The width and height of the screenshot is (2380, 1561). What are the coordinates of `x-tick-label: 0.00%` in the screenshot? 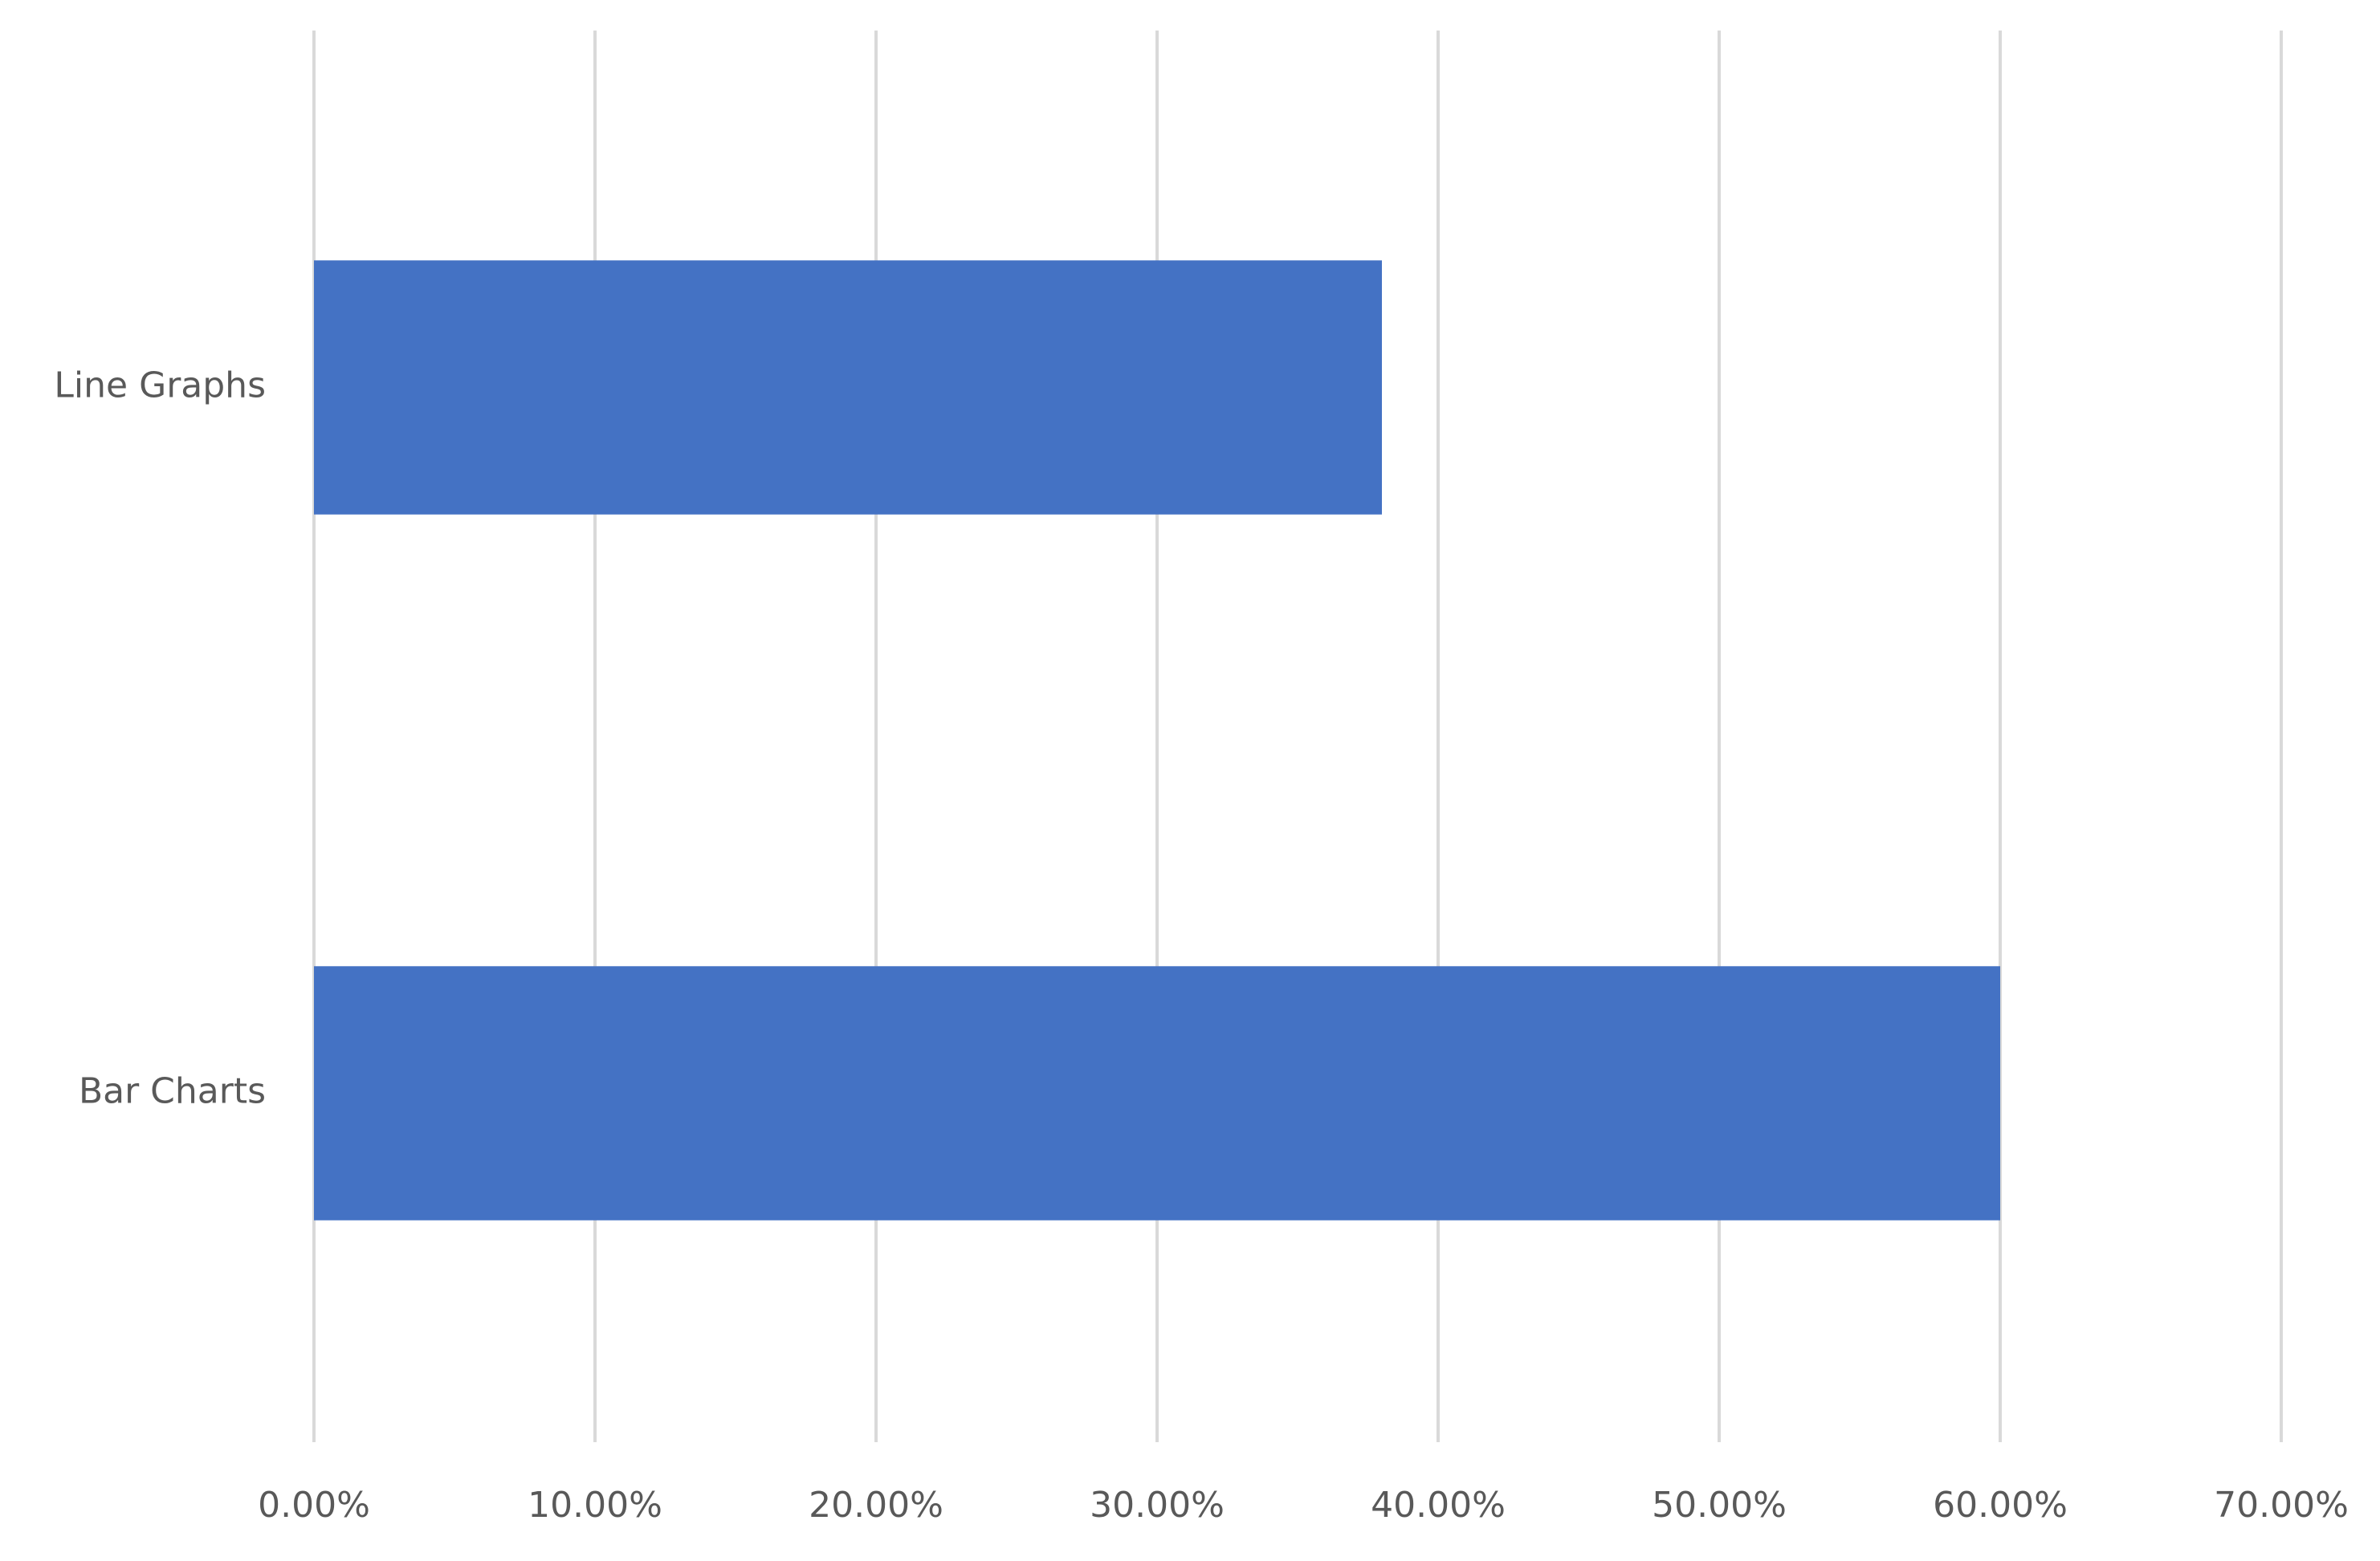 It's located at (314, 1506).